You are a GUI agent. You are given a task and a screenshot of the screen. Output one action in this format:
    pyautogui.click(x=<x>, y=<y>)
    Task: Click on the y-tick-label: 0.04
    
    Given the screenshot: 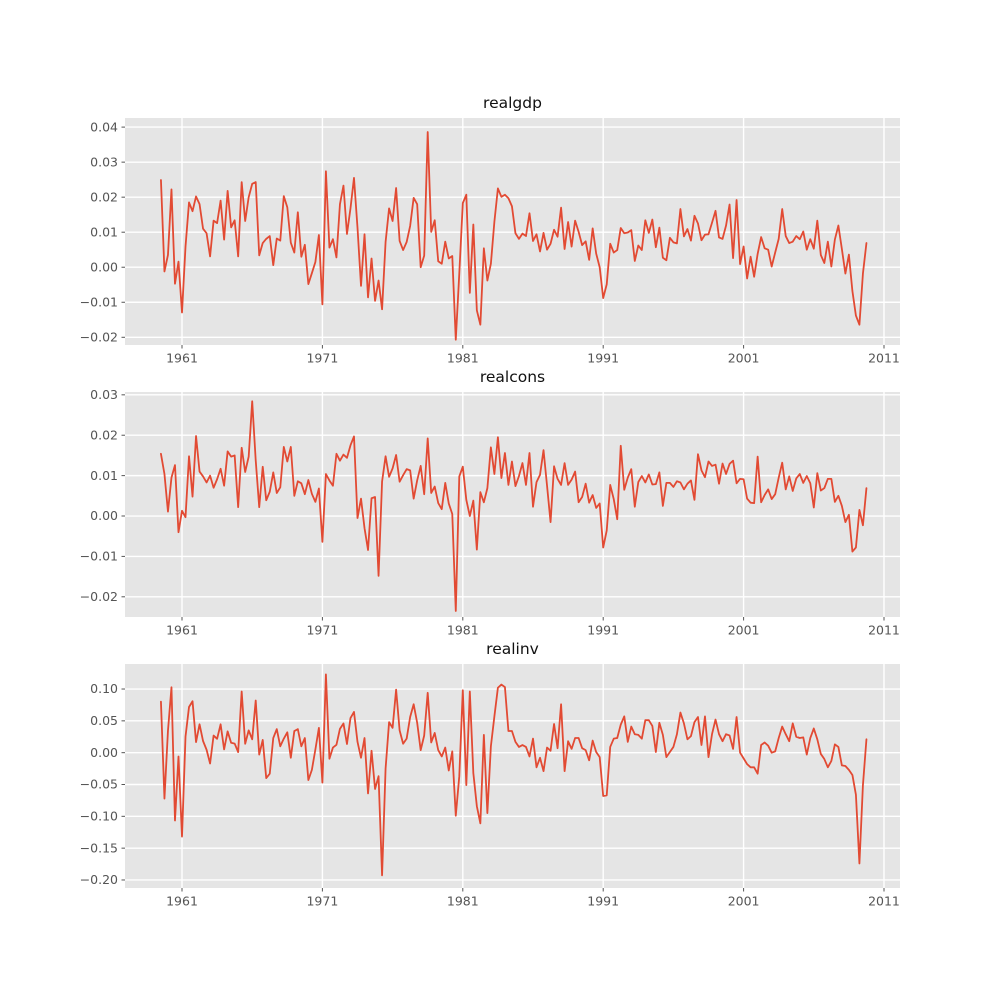 What is the action you would take?
    pyautogui.click(x=104, y=126)
    